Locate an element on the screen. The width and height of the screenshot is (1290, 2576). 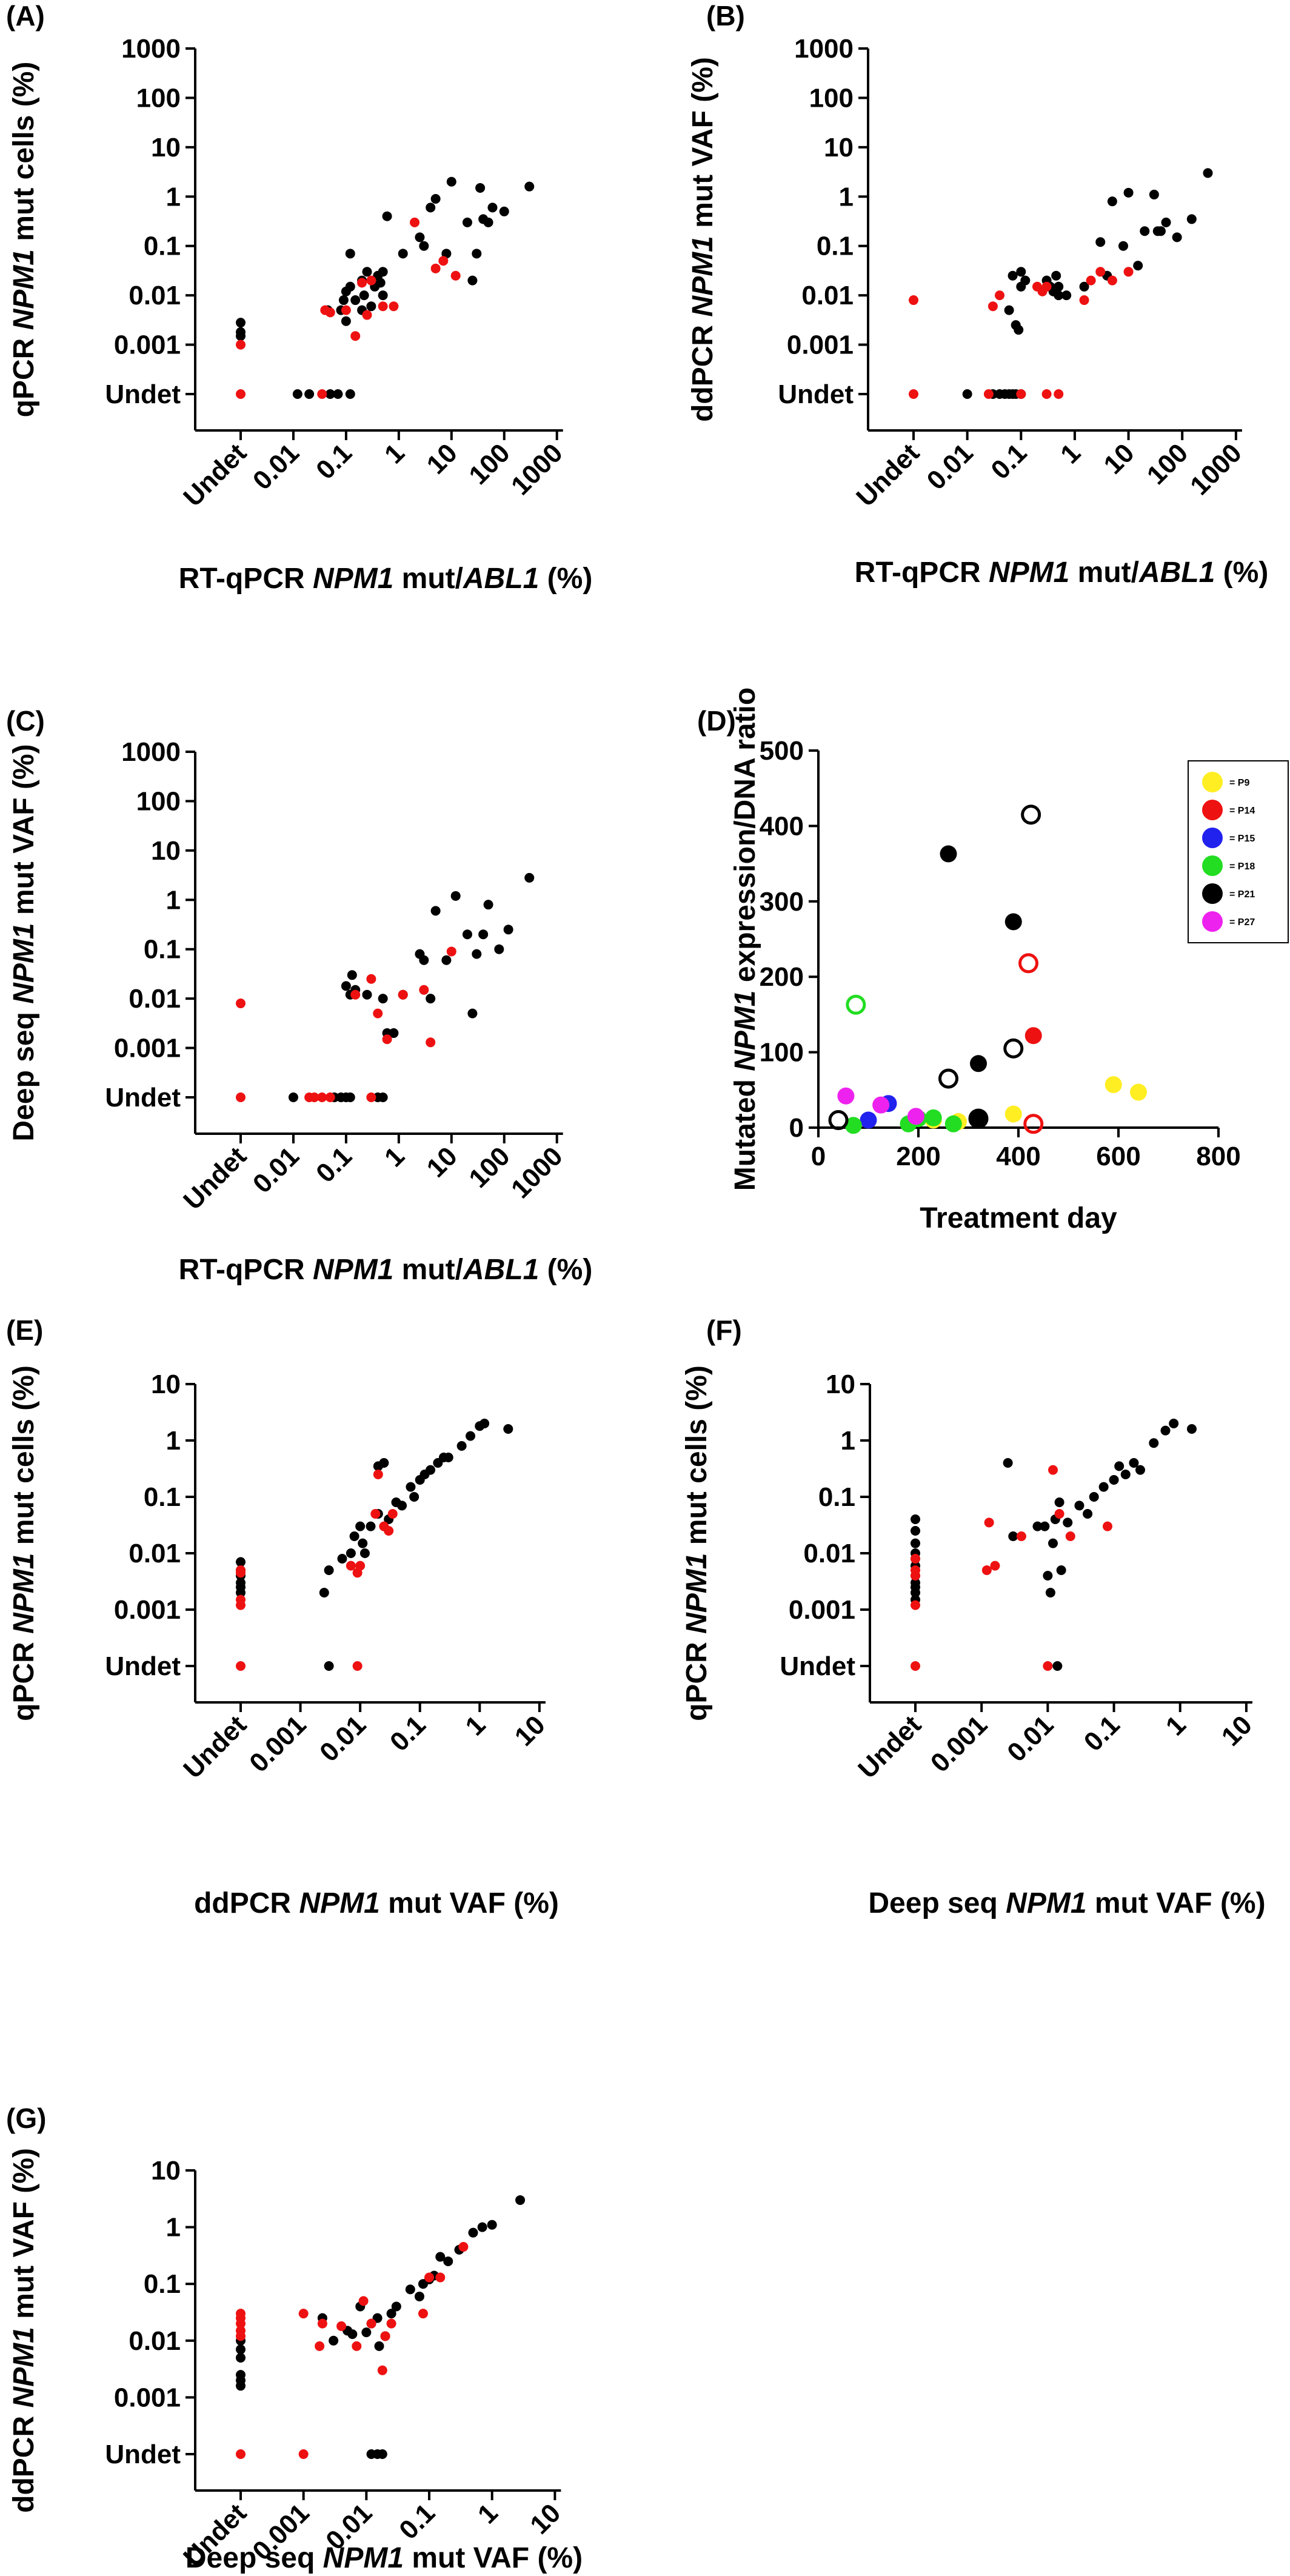
x-tick-label: 600 is located at coordinates (1118, 1156).